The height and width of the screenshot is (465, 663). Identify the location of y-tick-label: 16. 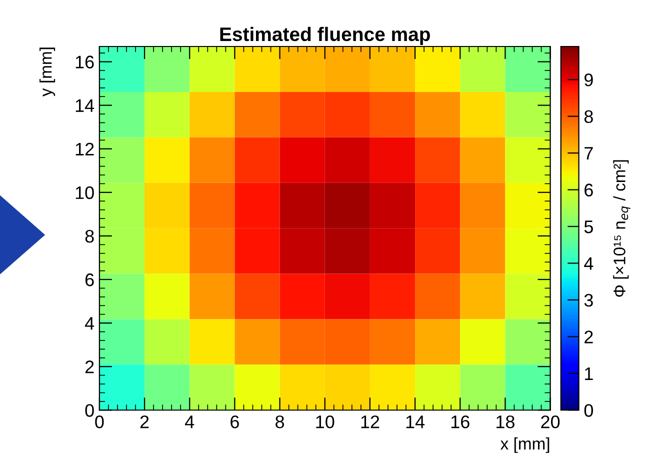
(85, 62).